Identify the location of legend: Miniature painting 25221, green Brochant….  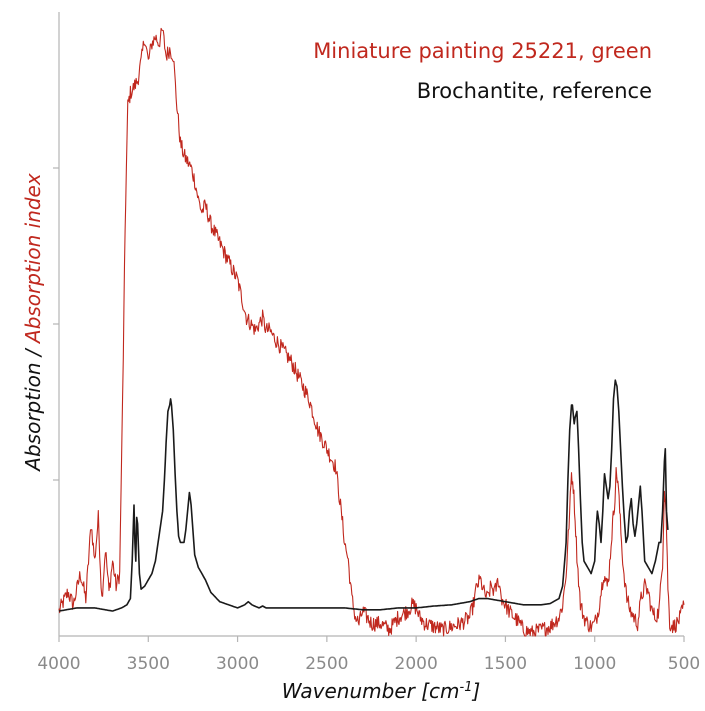
(482, 71).